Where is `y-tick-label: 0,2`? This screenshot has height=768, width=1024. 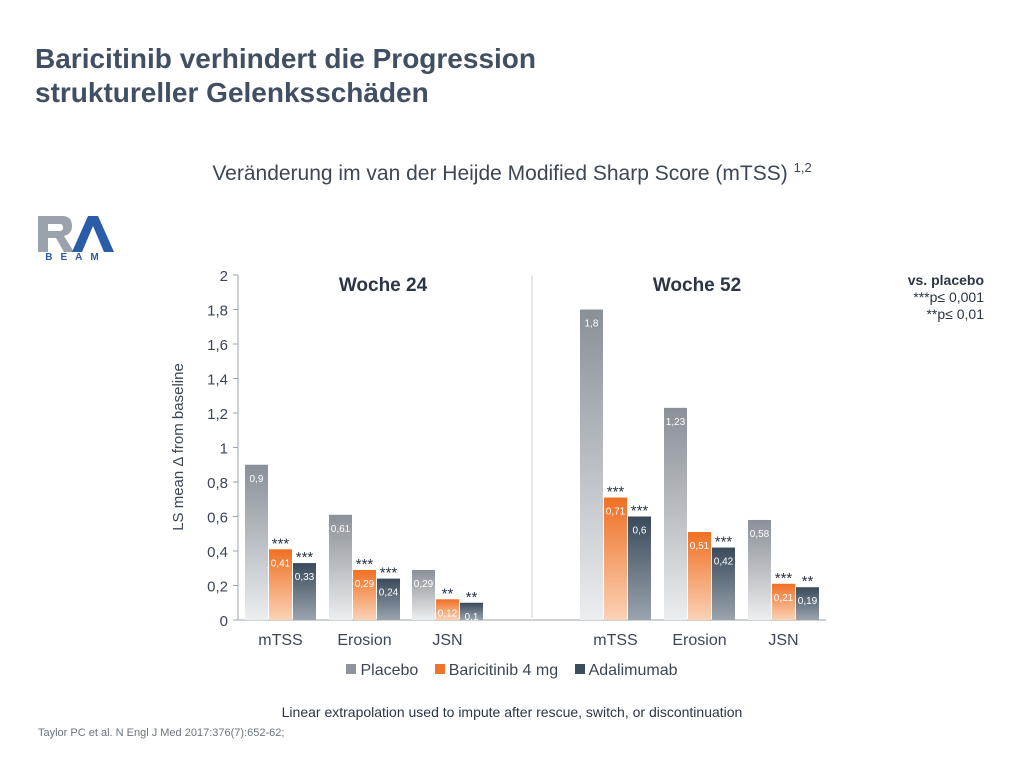 y-tick-label: 0,2 is located at coordinates (217, 587).